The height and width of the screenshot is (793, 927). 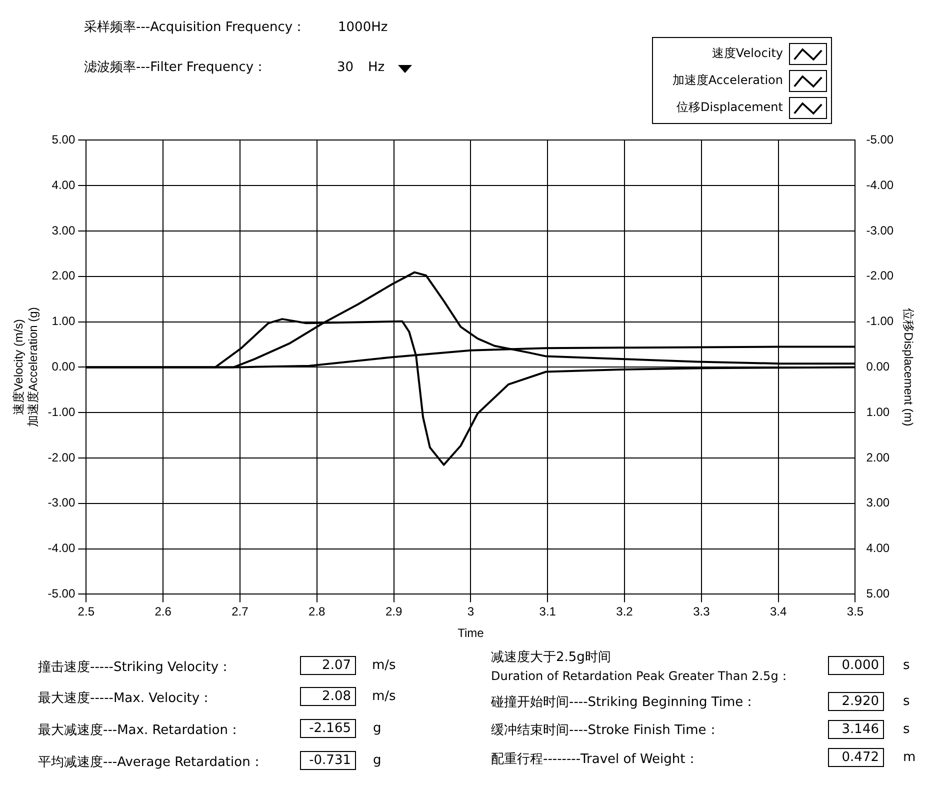 I want to click on y2-tick-label: 5.00, so click(x=878, y=593).